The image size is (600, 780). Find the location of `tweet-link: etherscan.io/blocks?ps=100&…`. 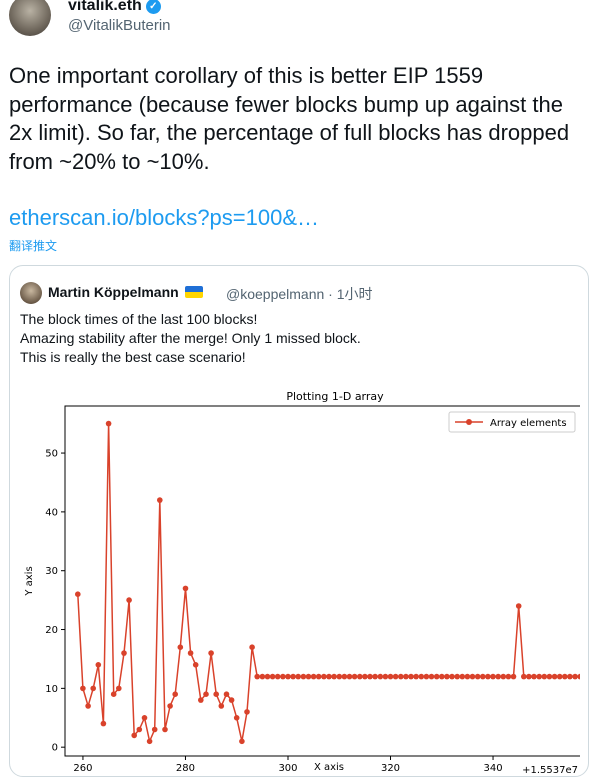

tweet-link: etherscan.io/blocks?ps=100&… is located at coordinates (164, 217).